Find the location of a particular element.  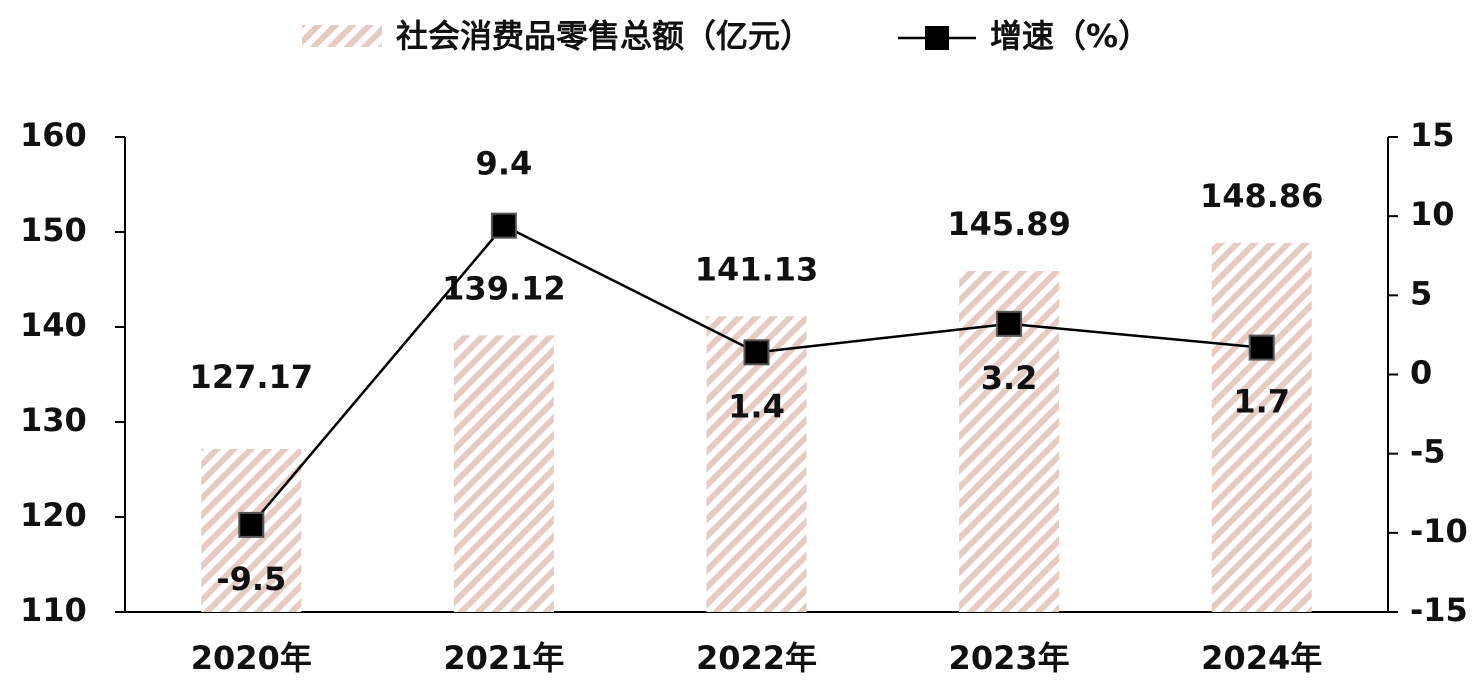

bar-value-label: 148.86 is located at coordinates (1261, 196).